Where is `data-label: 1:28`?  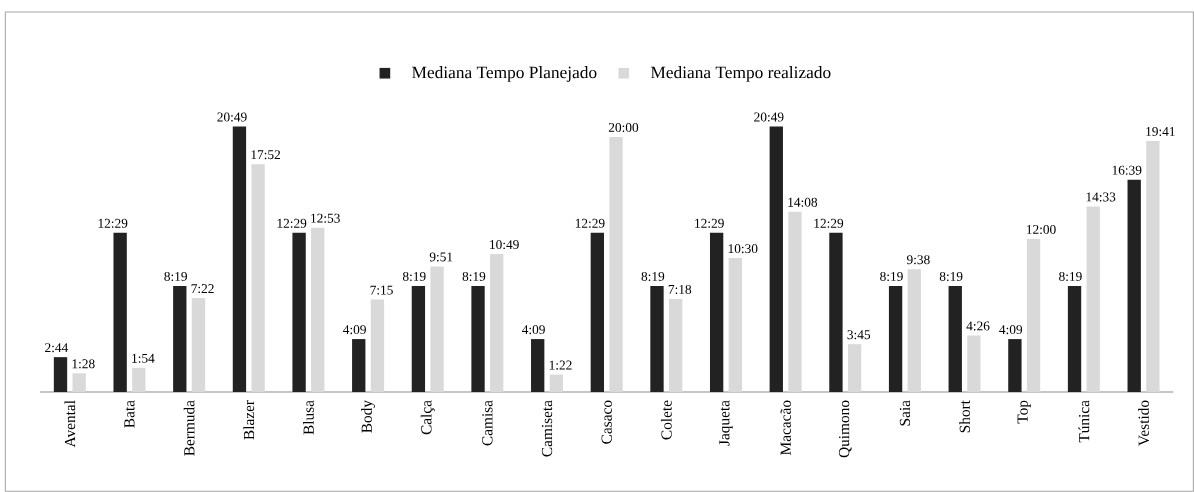
data-label: 1:28 is located at coordinates (83, 364).